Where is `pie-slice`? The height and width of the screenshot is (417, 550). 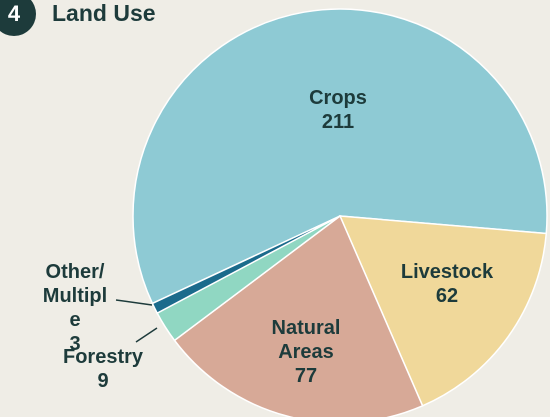 pie-slice is located at coordinates (246, 265).